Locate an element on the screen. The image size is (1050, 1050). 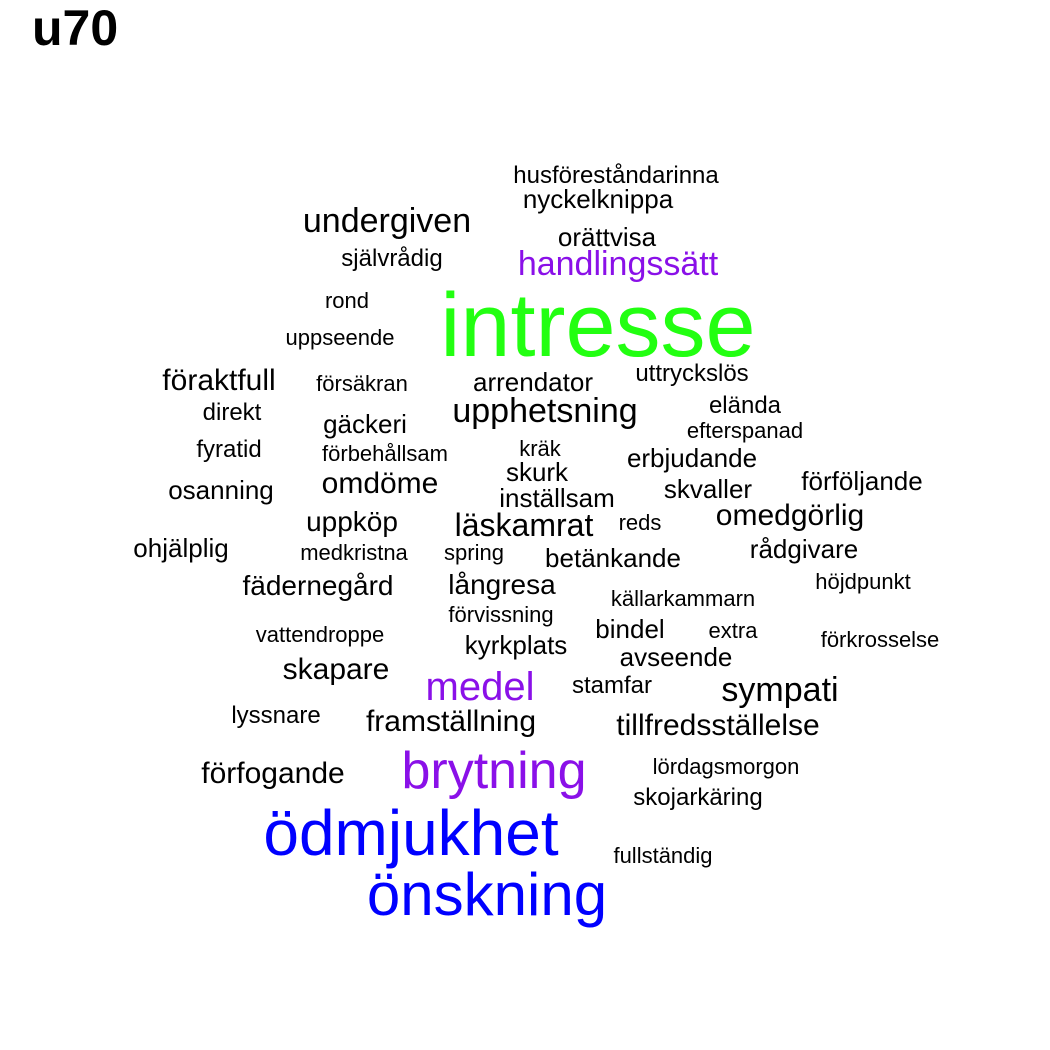
plot-title: u70 is located at coordinates (75, 28).